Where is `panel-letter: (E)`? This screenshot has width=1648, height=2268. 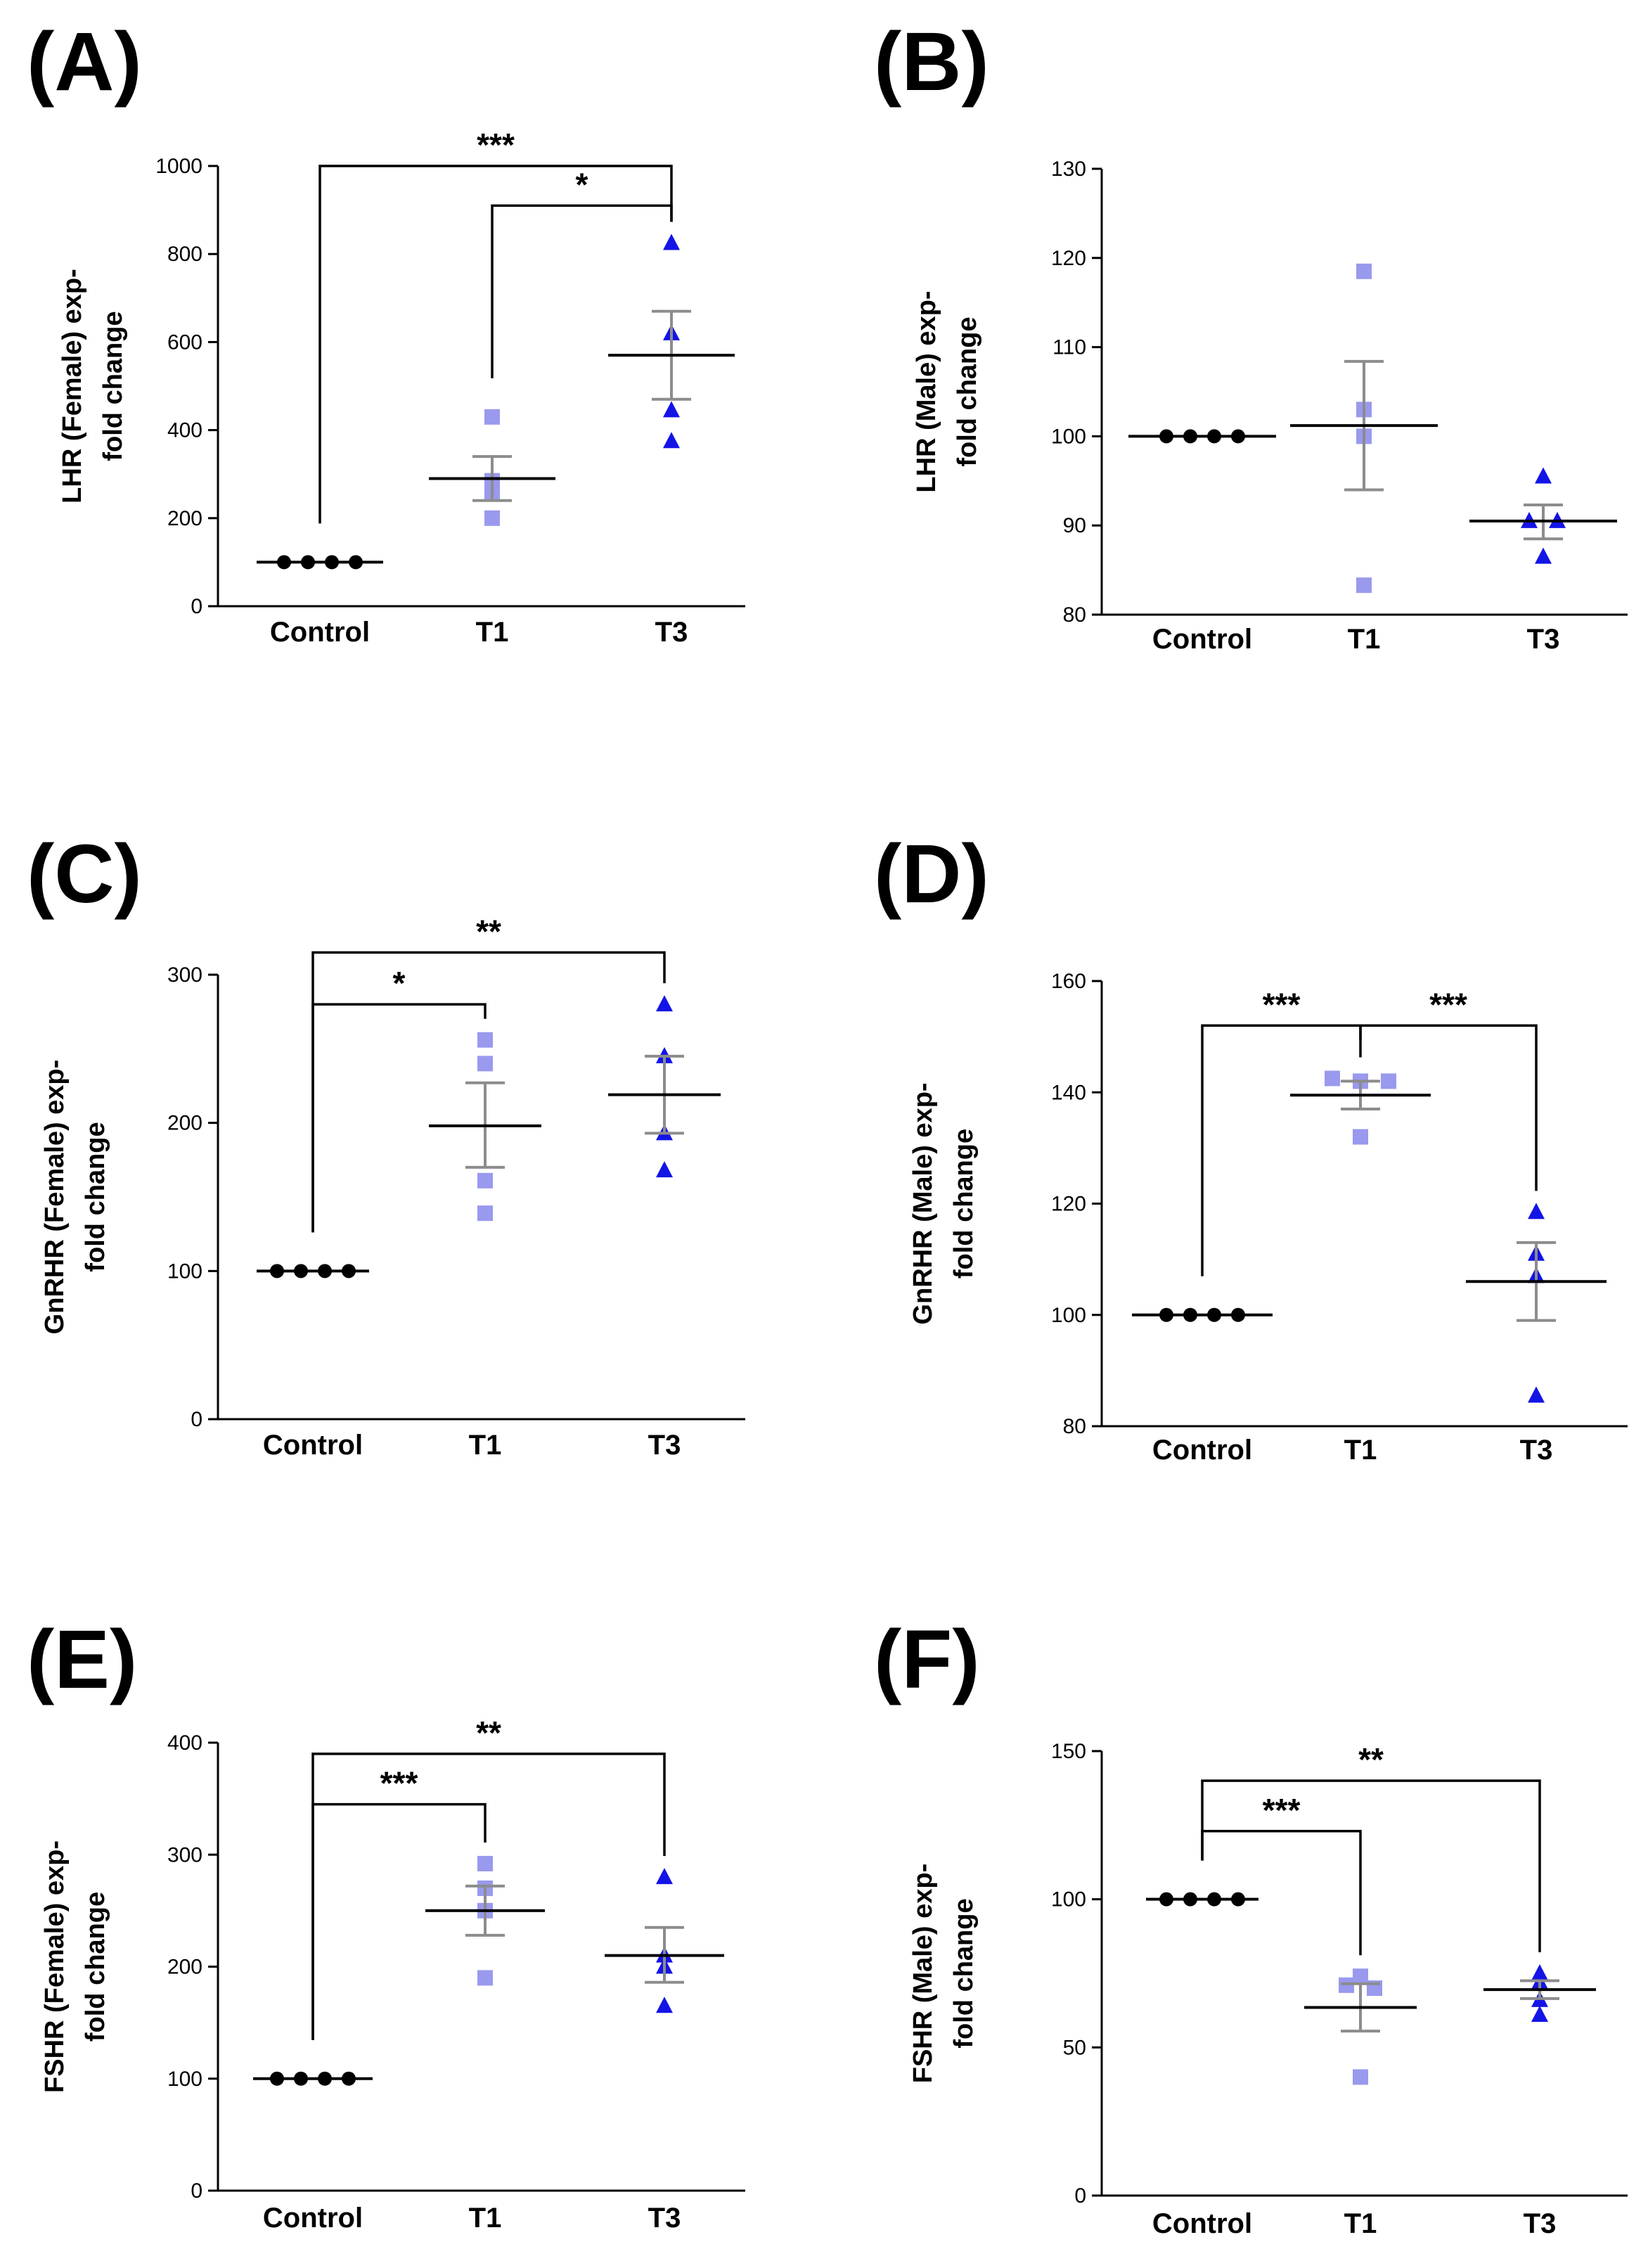
panel-letter: (E) is located at coordinates (82, 1659).